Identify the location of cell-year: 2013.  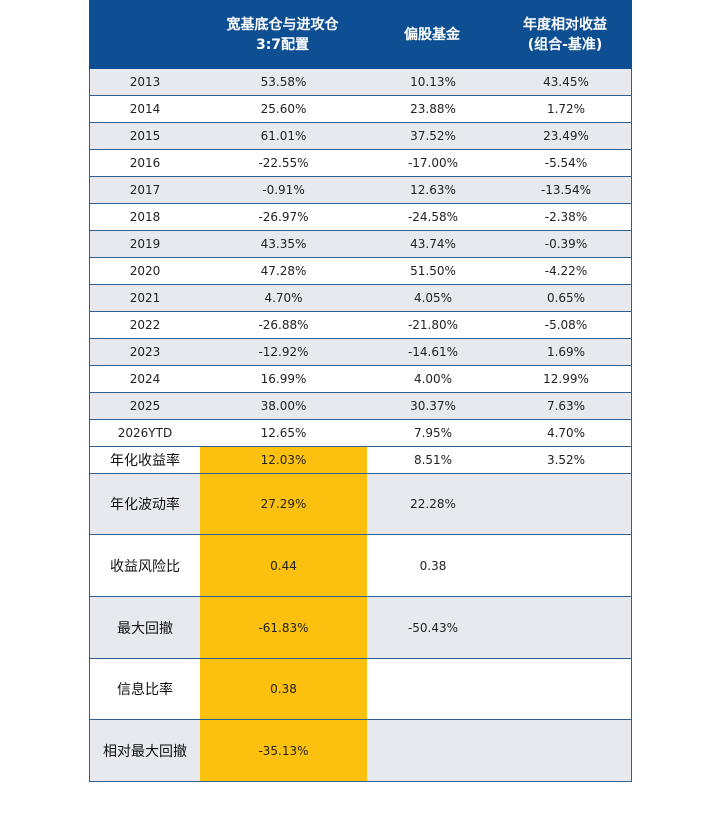
(145, 82).